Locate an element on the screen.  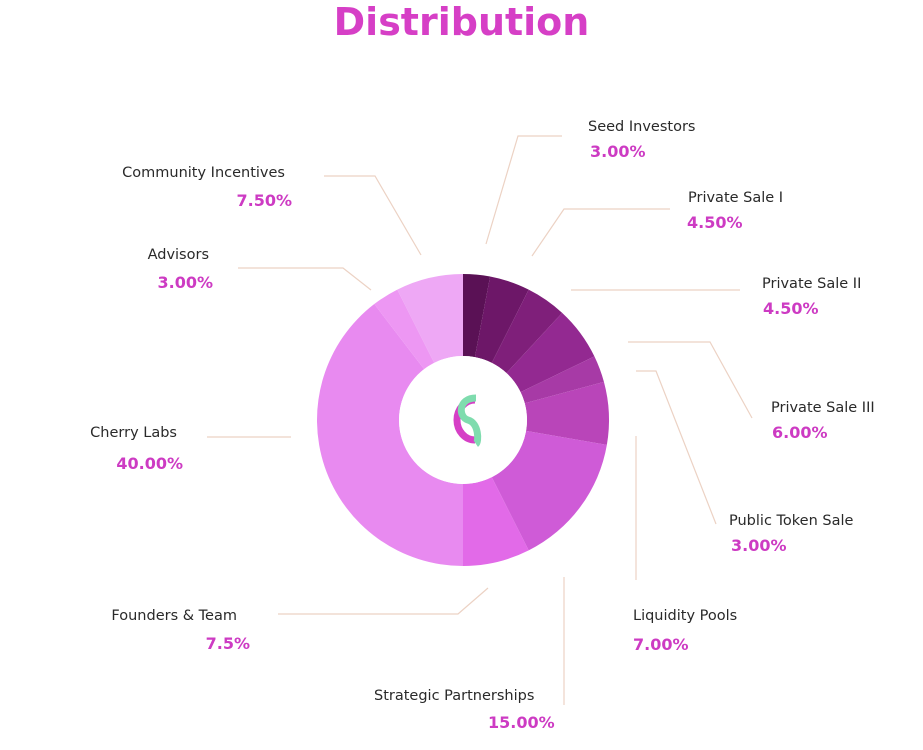
leader-line-founders-and-team is located at coordinates (383, 601).